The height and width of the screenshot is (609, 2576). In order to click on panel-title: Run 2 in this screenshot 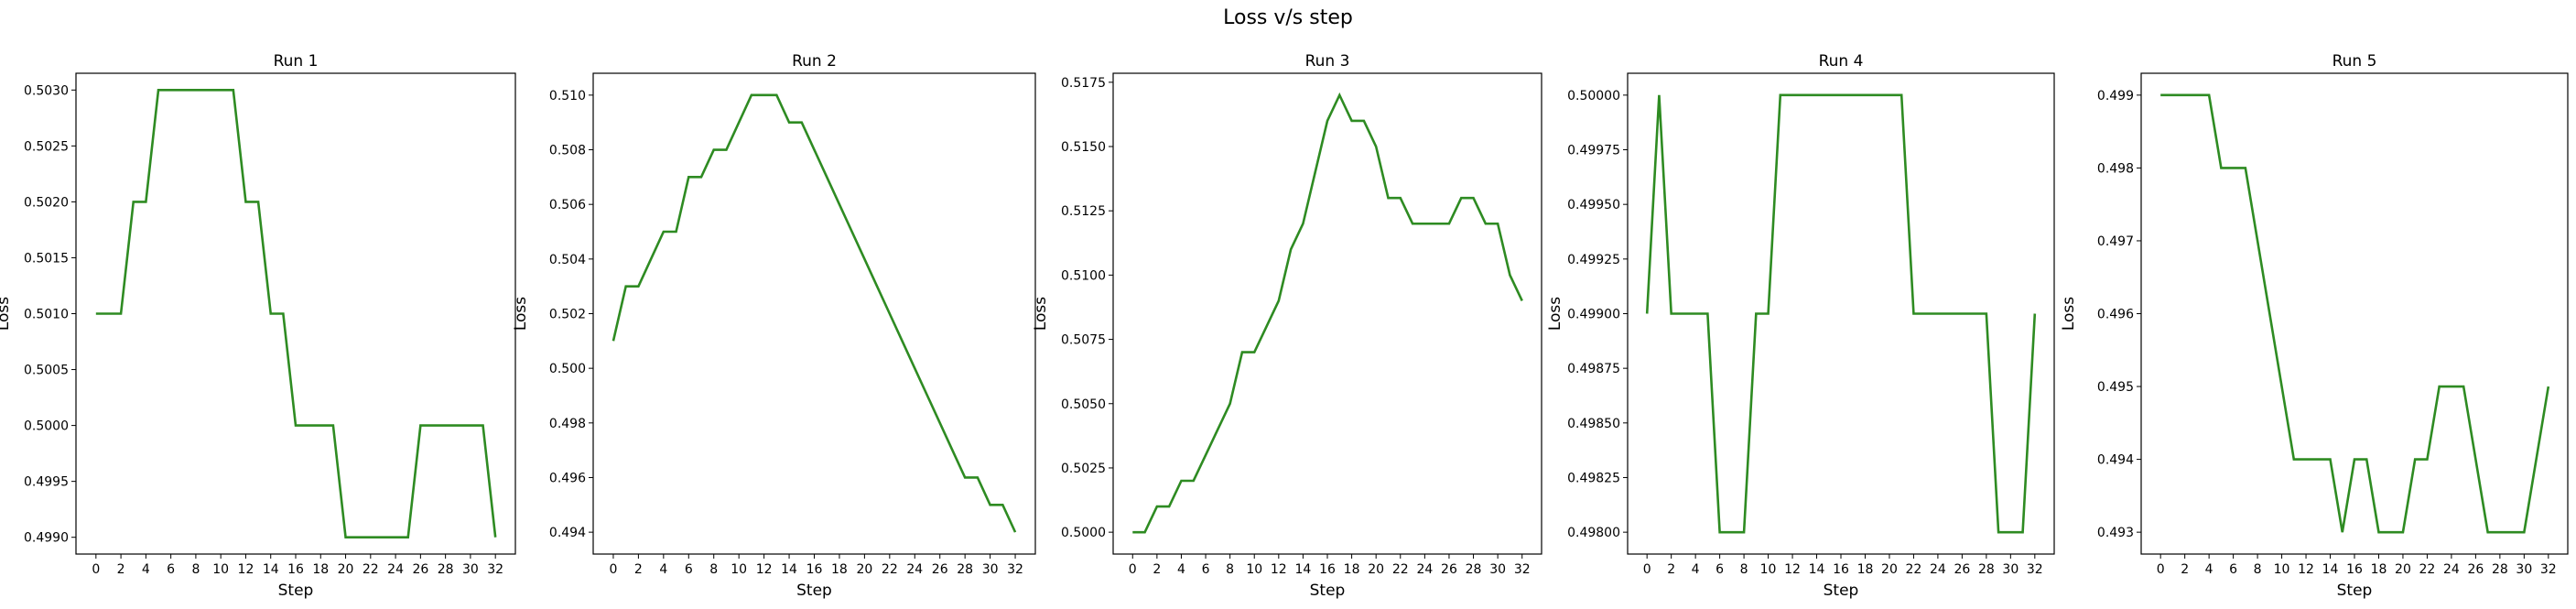, I will do `click(815, 62)`.